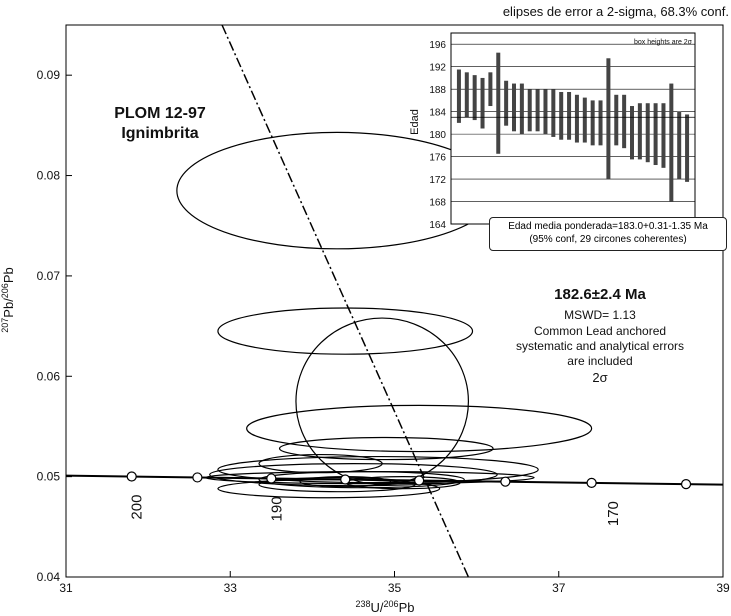  I want to click on concordia-line, so click(394, 480).